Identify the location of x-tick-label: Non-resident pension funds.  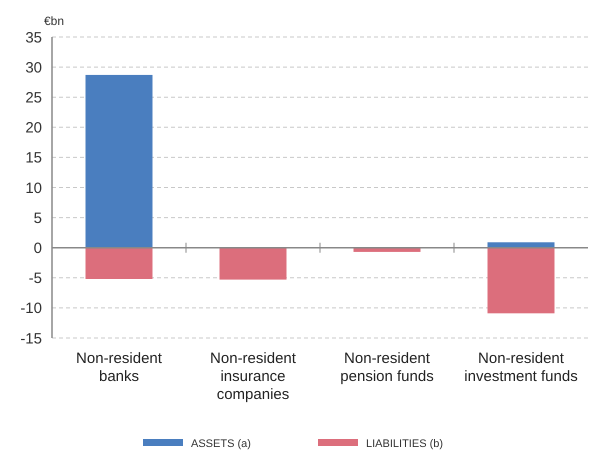
(387, 367).